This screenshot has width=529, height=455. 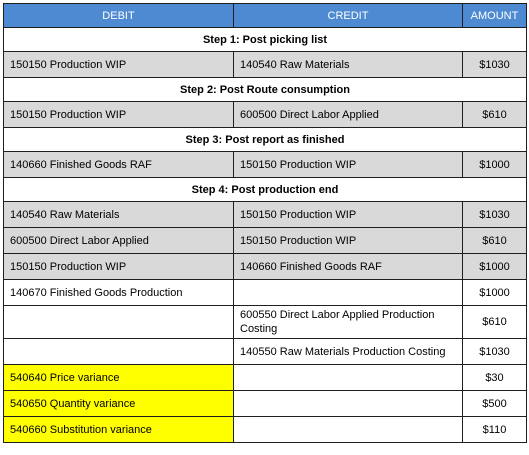 What do you see at coordinates (118, 292) in the screenshot?
I see `debit-cell: 140670 Finished Goods Production` at bounding box center [118, 292].